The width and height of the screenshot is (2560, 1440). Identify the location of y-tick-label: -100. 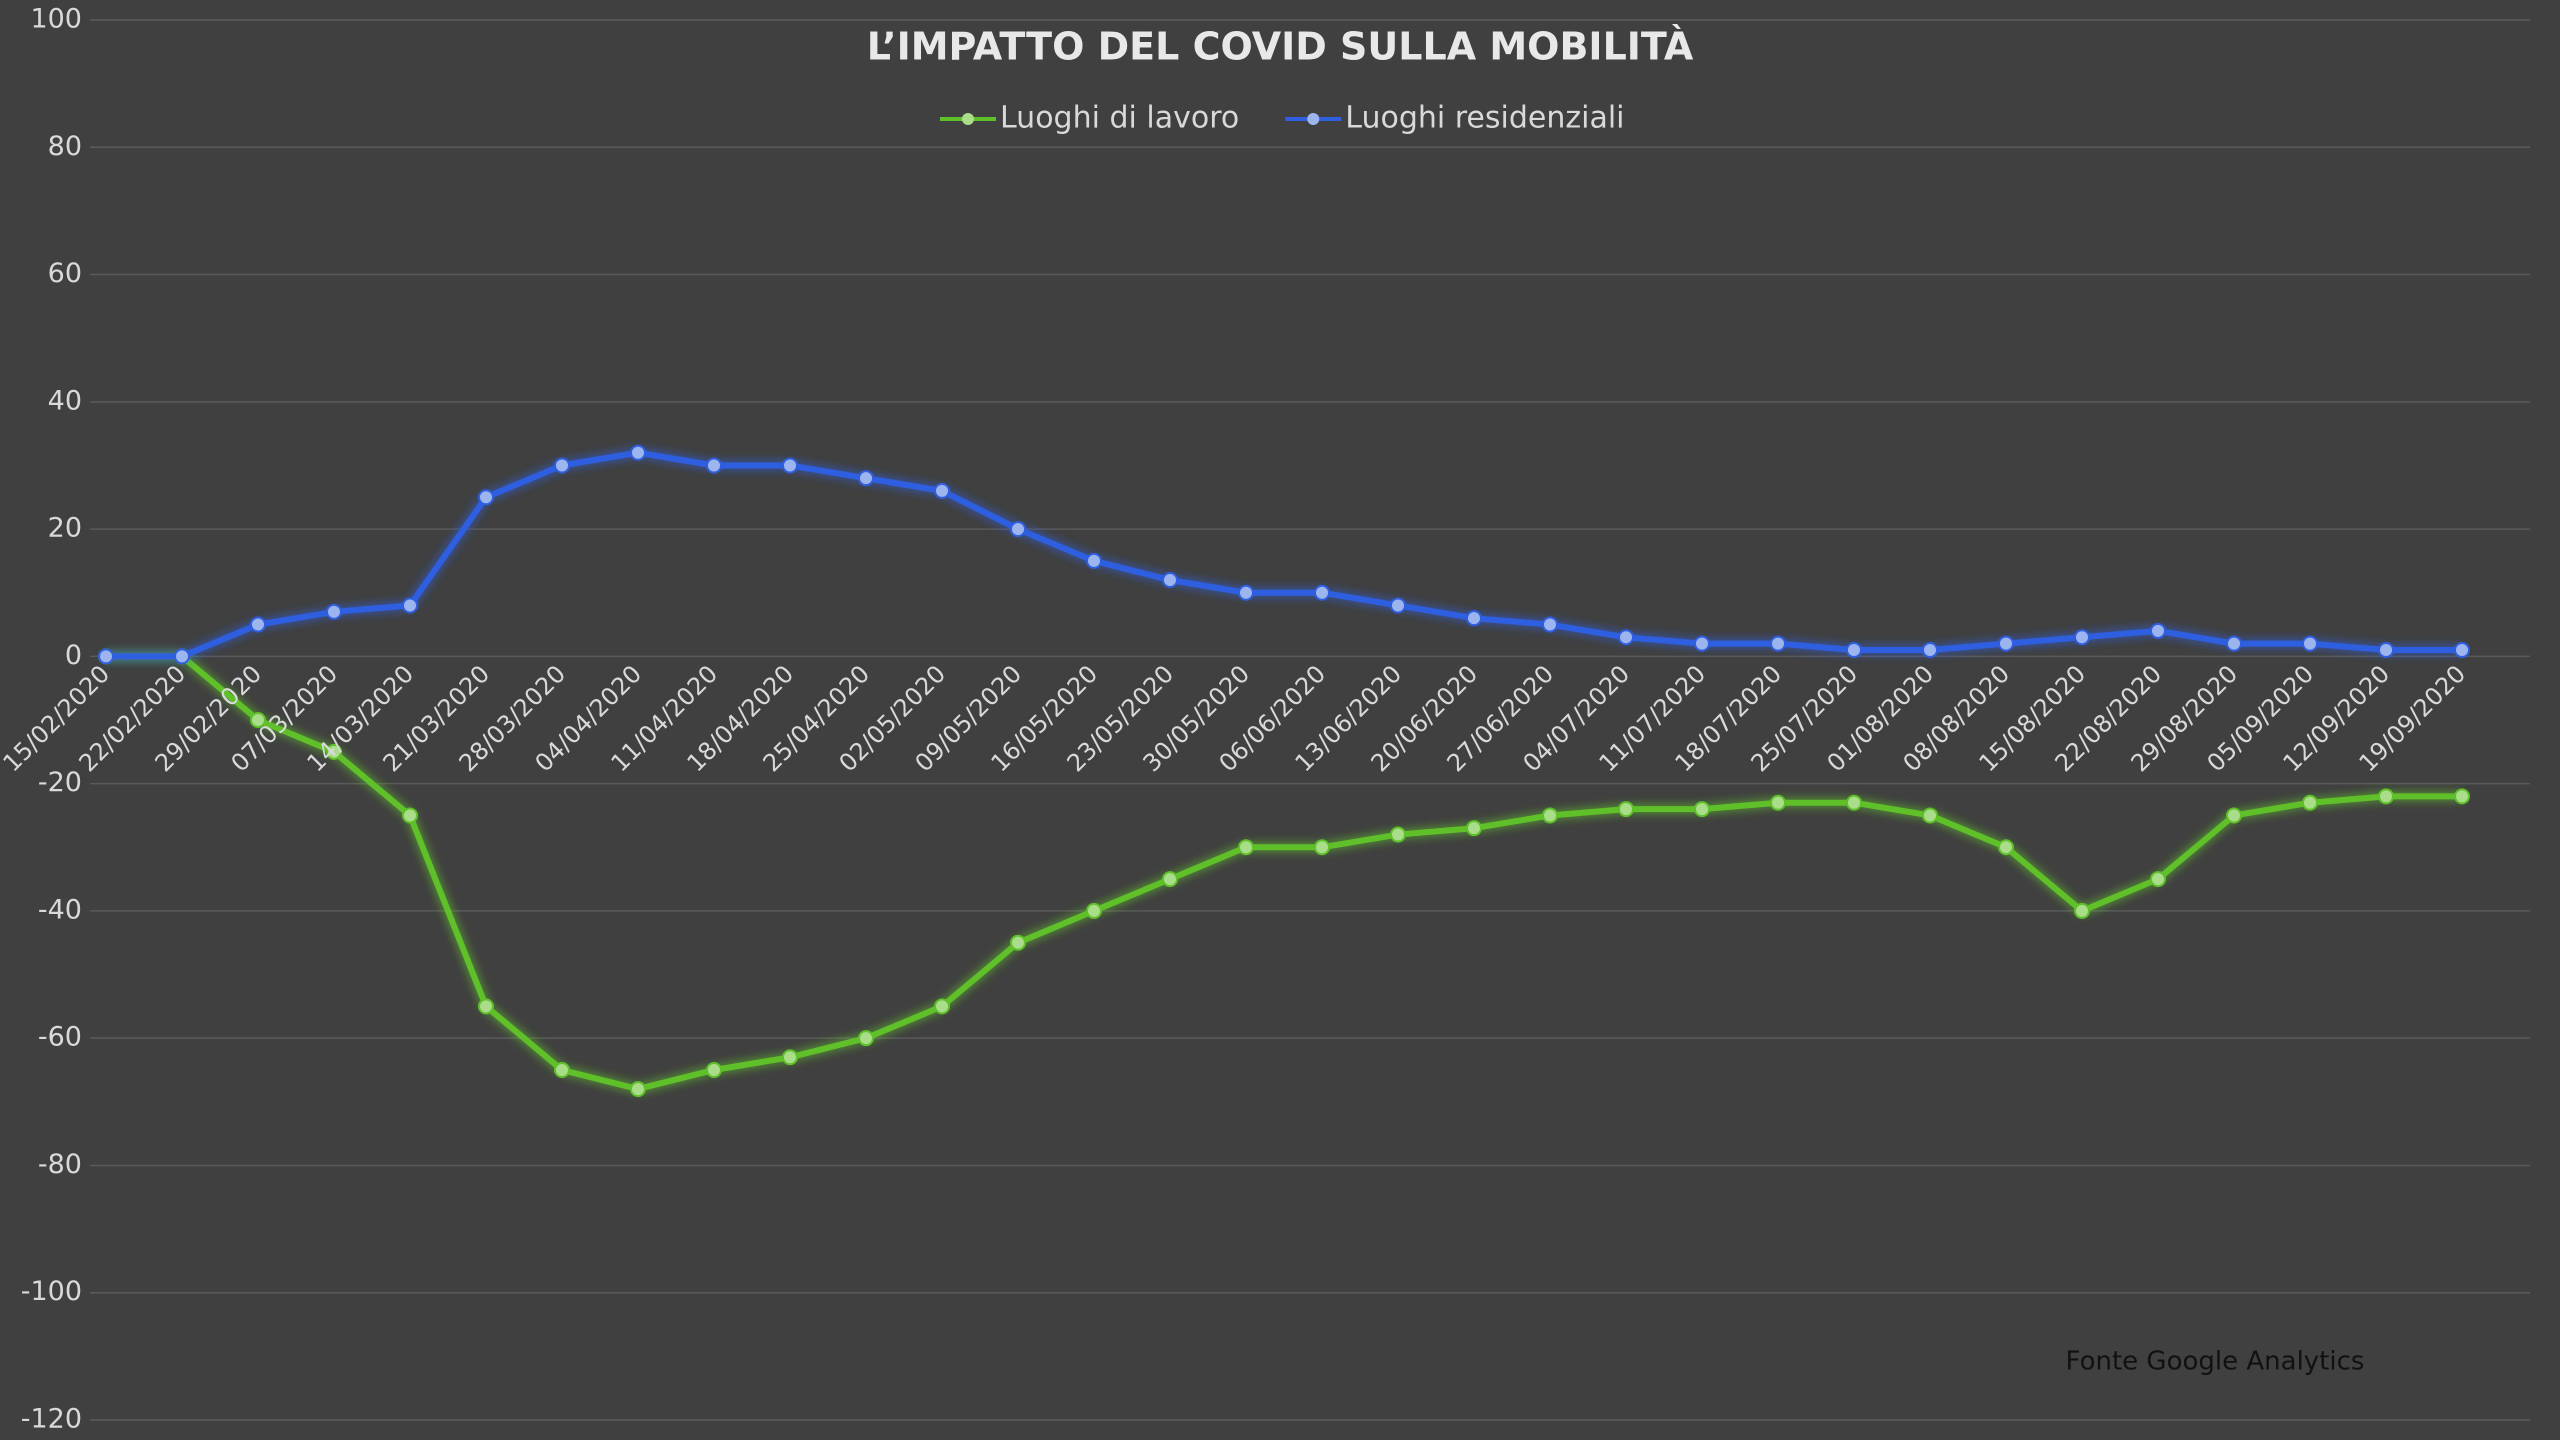
(51, 1291).